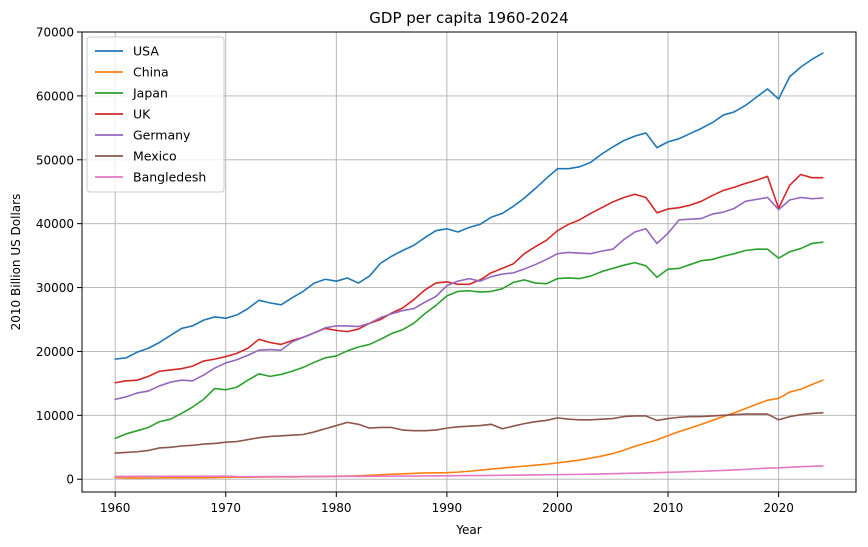 The image size is (868, 547). What do you see at coordinates (169, 177) in the screenshot?
I see `legend-label-bangledesh: Bangledesh` at bounding box center [169, 177].